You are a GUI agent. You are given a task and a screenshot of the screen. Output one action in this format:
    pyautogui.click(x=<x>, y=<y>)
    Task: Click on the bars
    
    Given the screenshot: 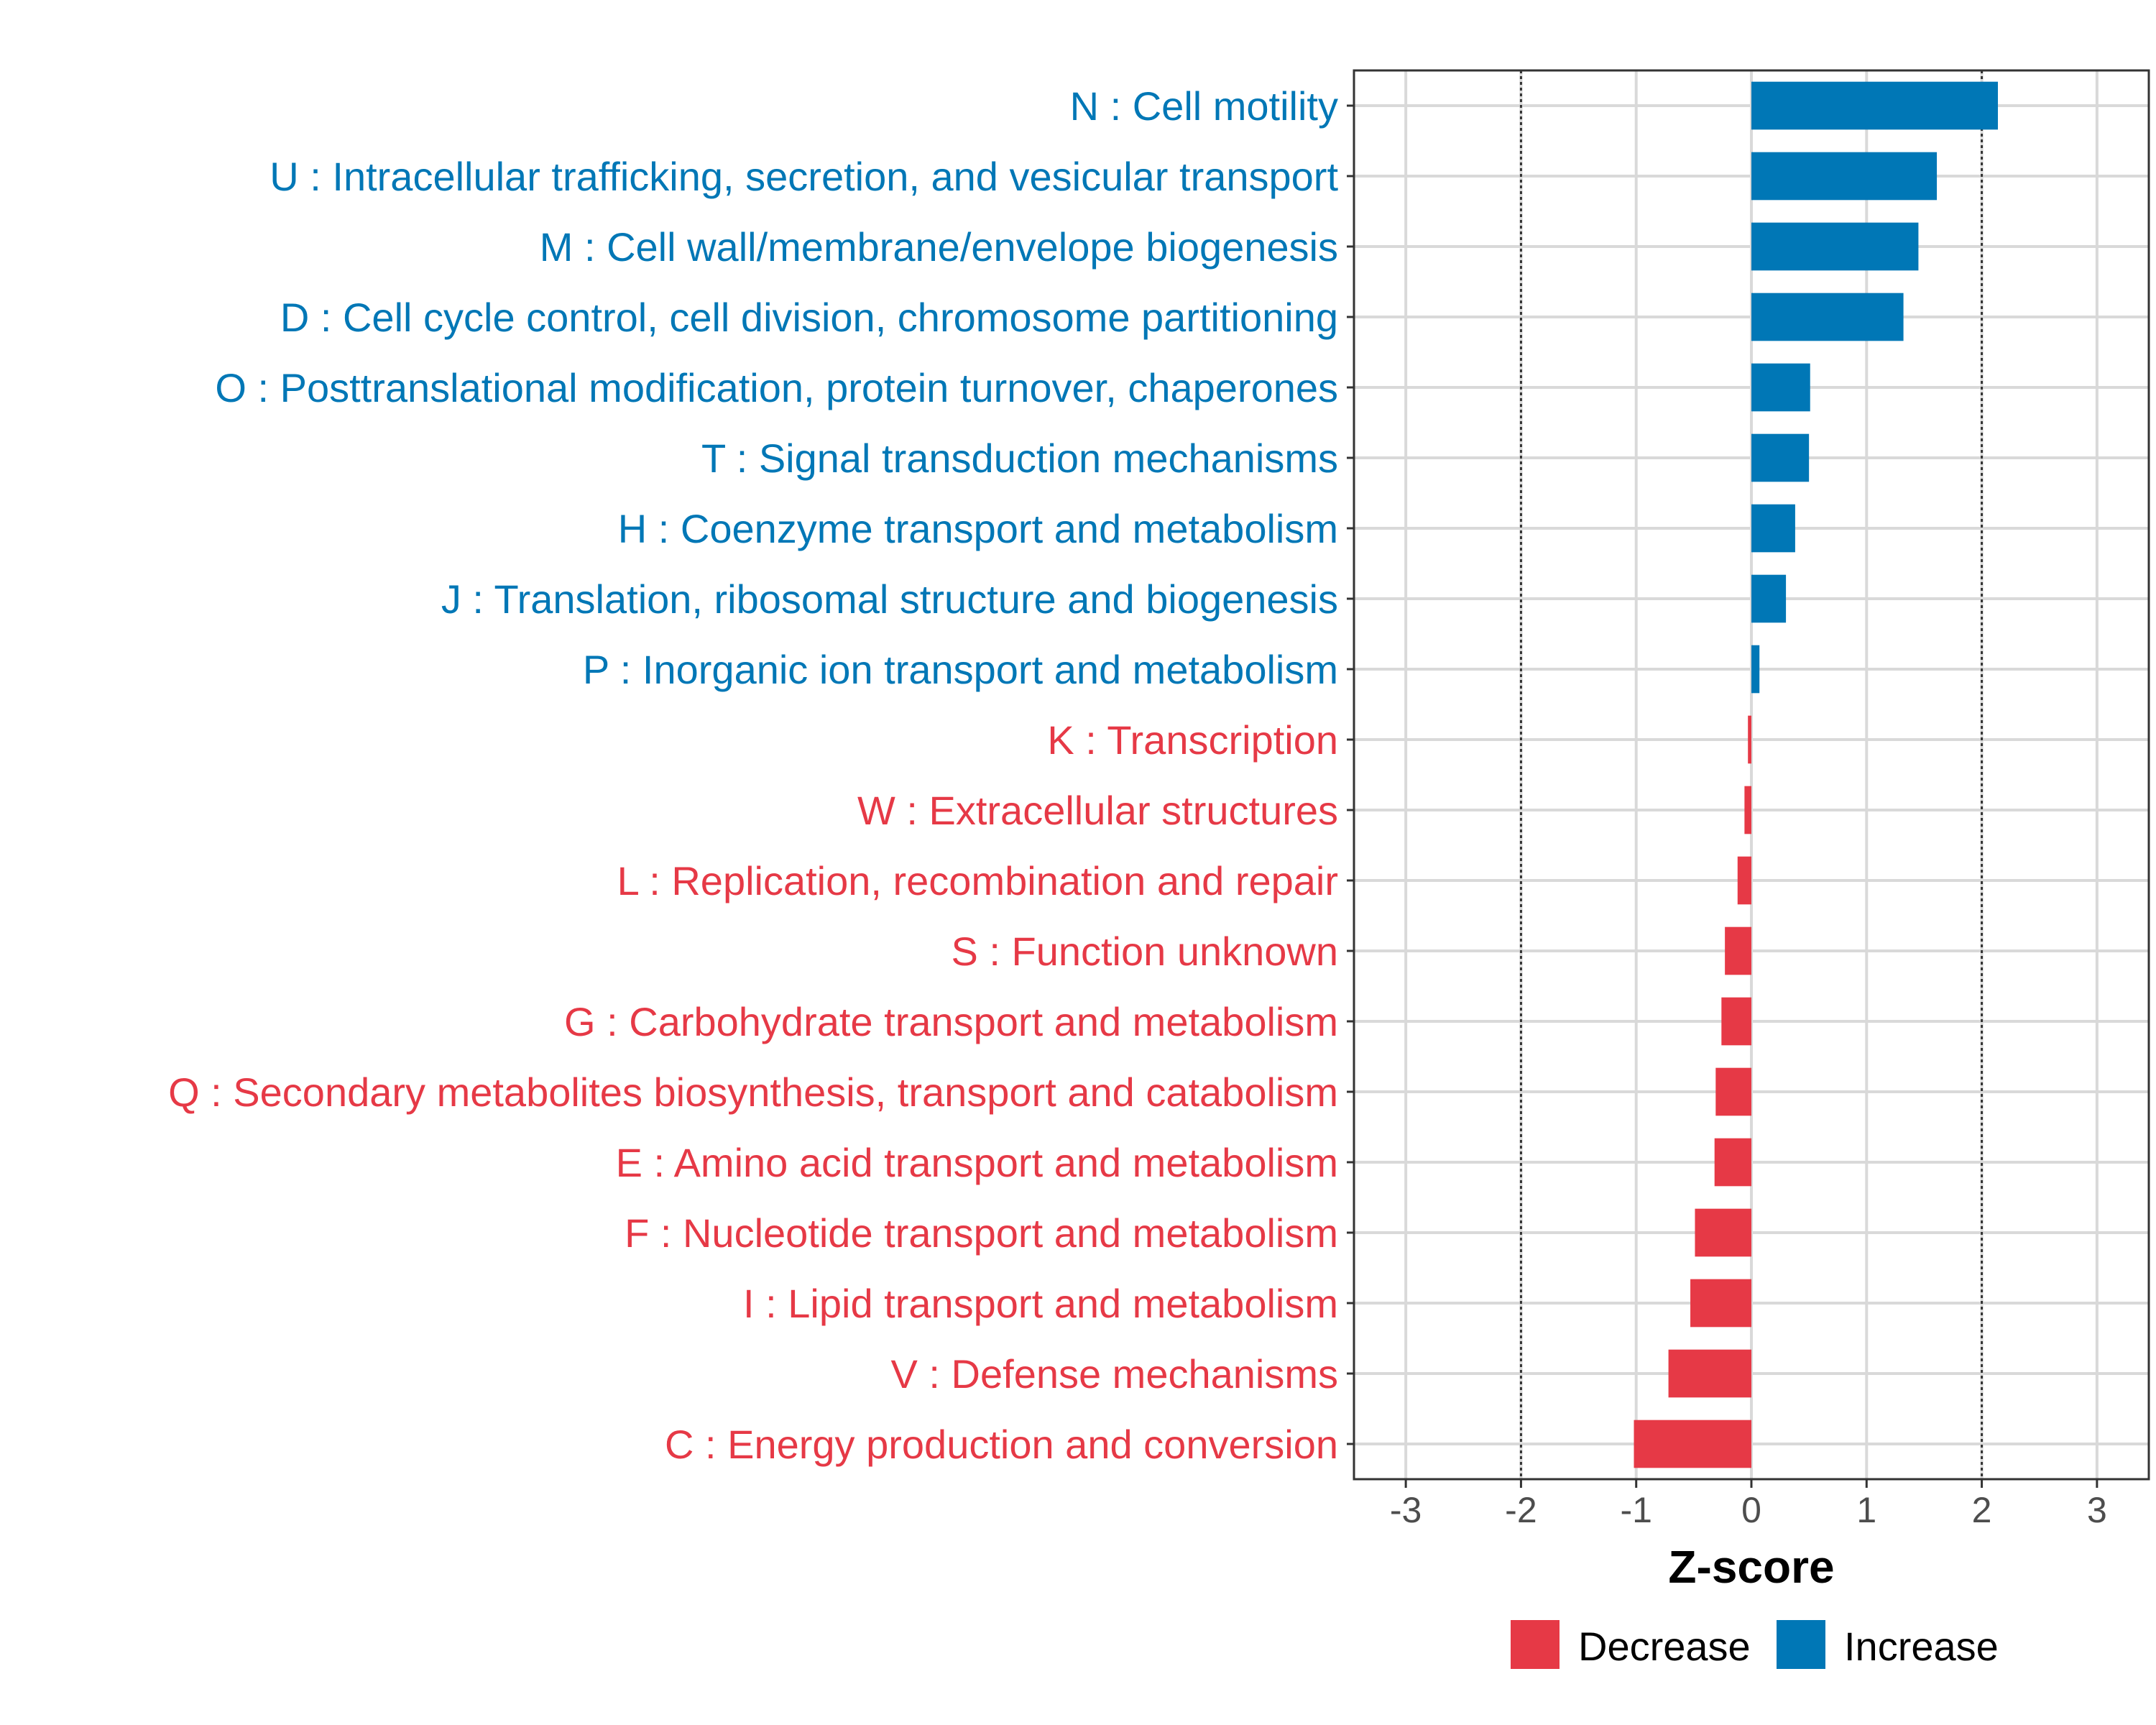 What is the action you would take?
    pyautogui.click(x=1817, y=774)
    